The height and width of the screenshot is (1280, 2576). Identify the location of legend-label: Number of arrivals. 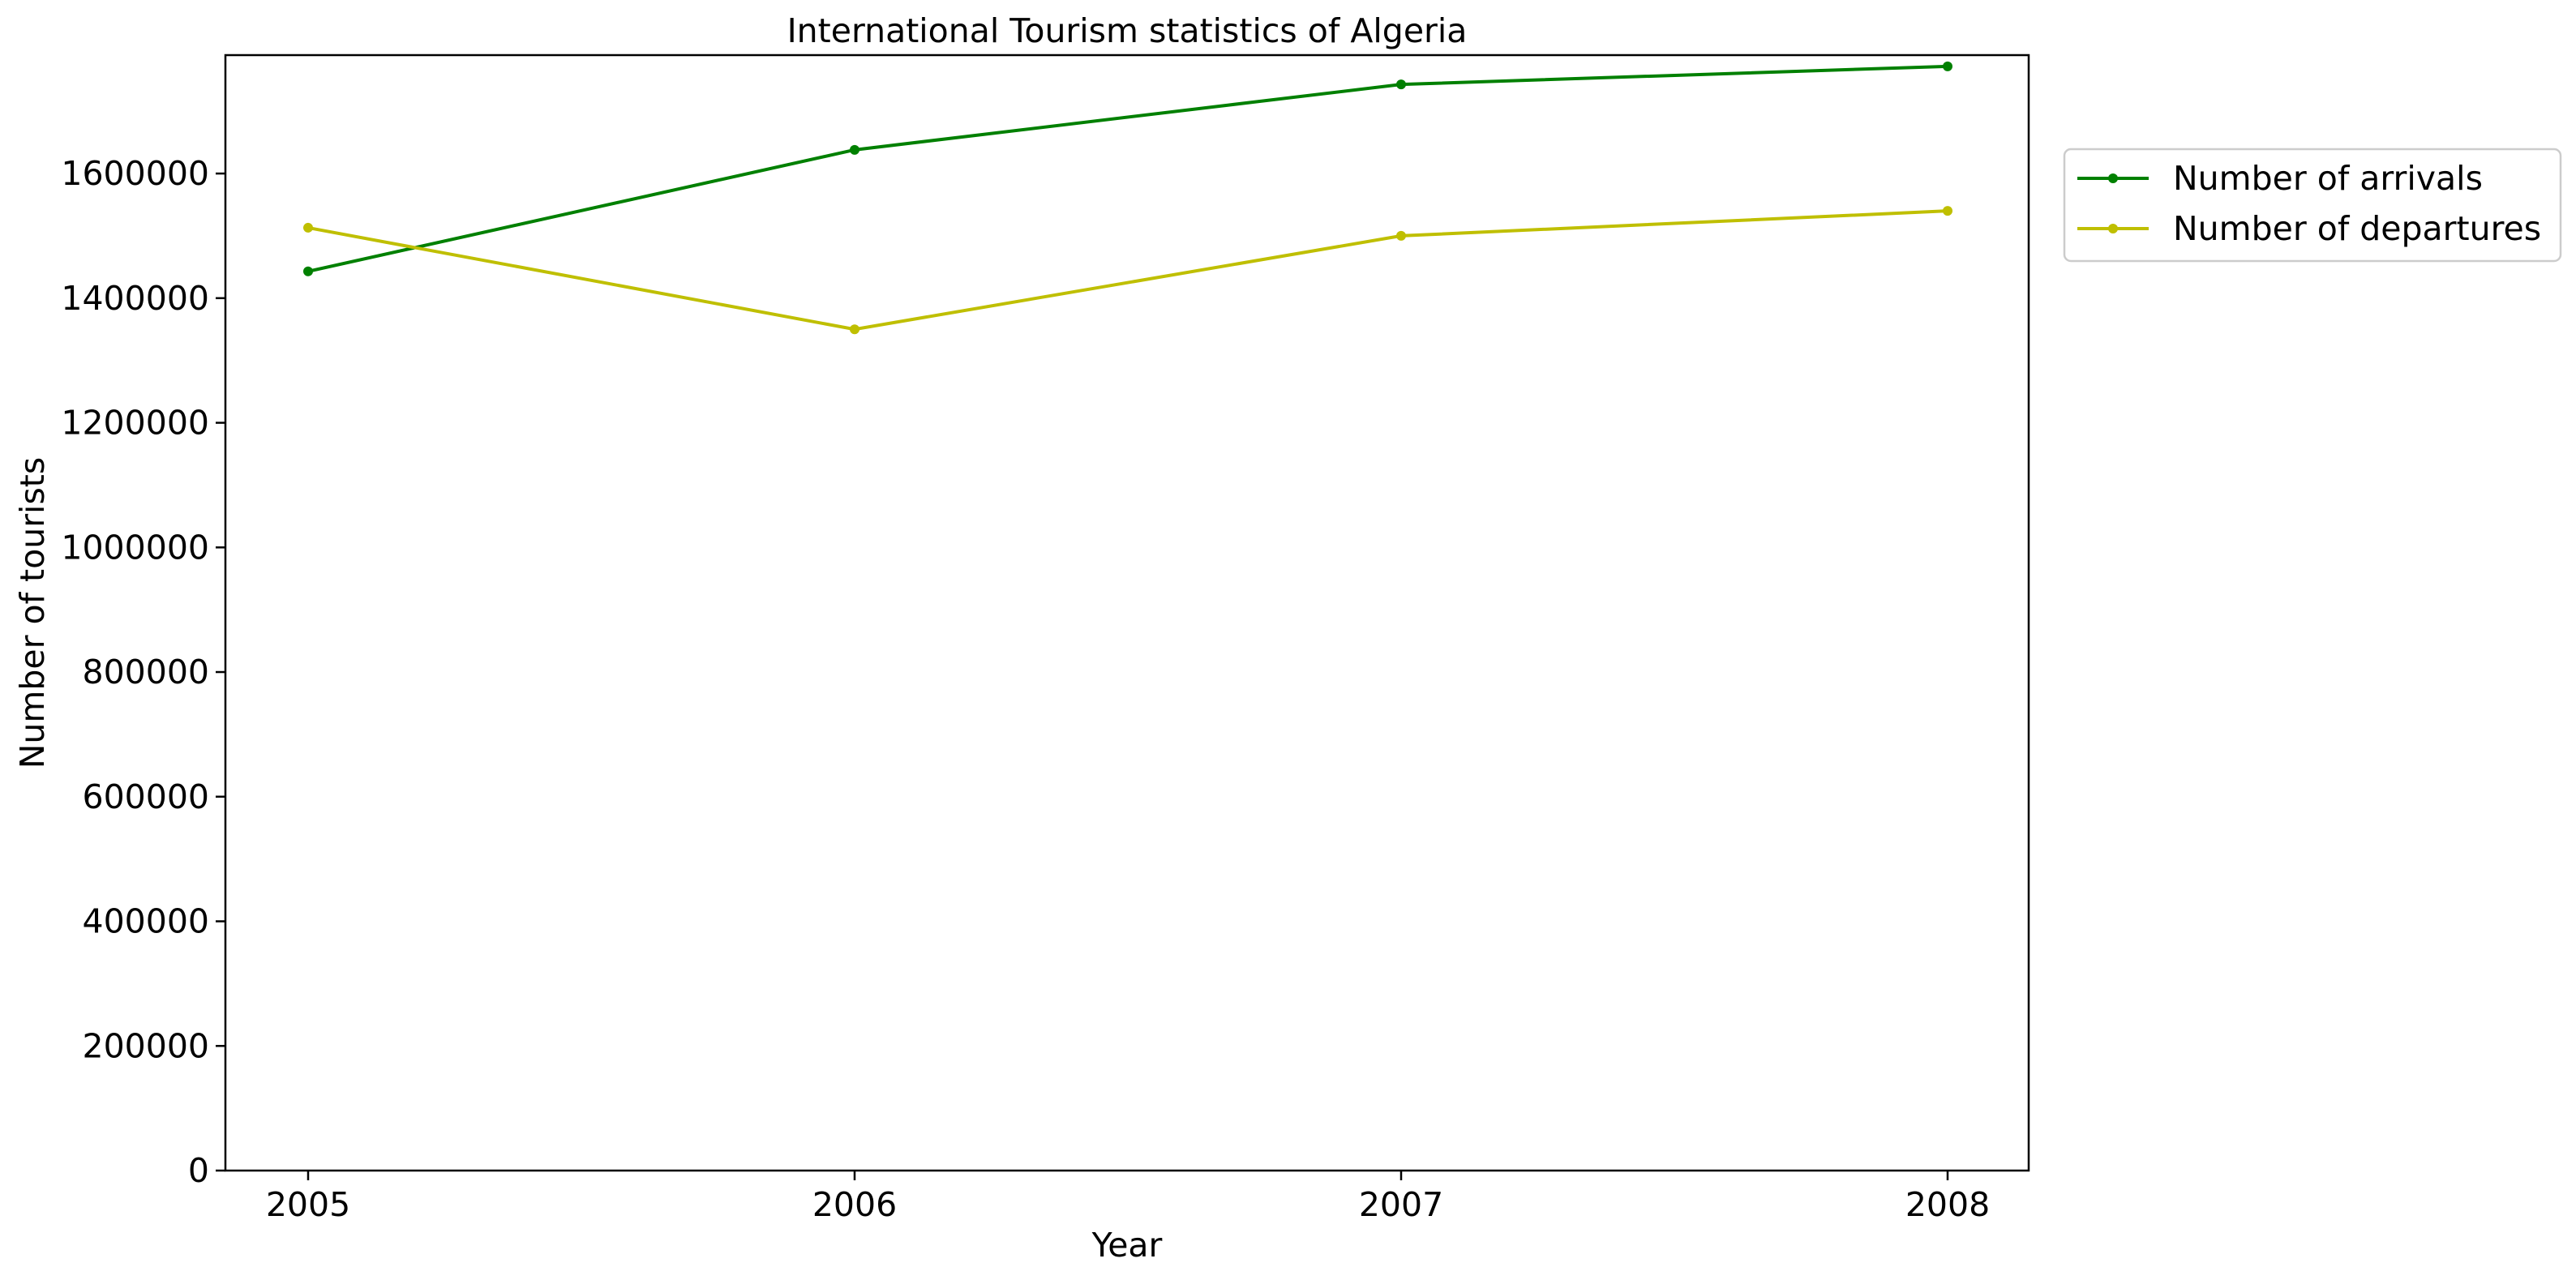
(2328, 179).